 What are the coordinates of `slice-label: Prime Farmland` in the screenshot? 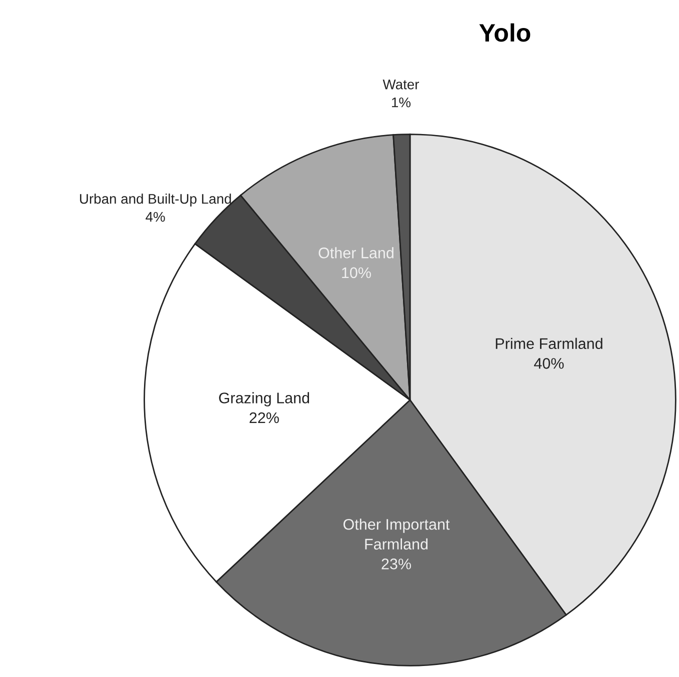 It's located at (549, 344).